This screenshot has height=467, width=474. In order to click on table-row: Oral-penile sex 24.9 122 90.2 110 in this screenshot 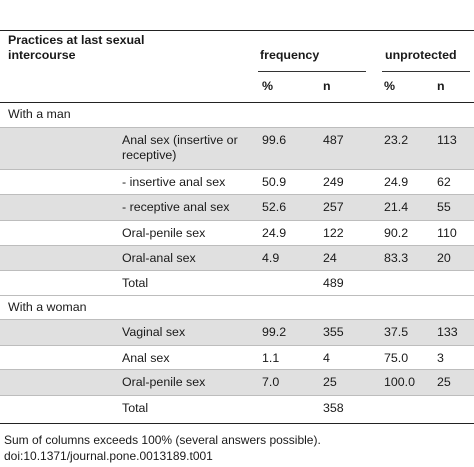, I will do `click(237, 233)`.